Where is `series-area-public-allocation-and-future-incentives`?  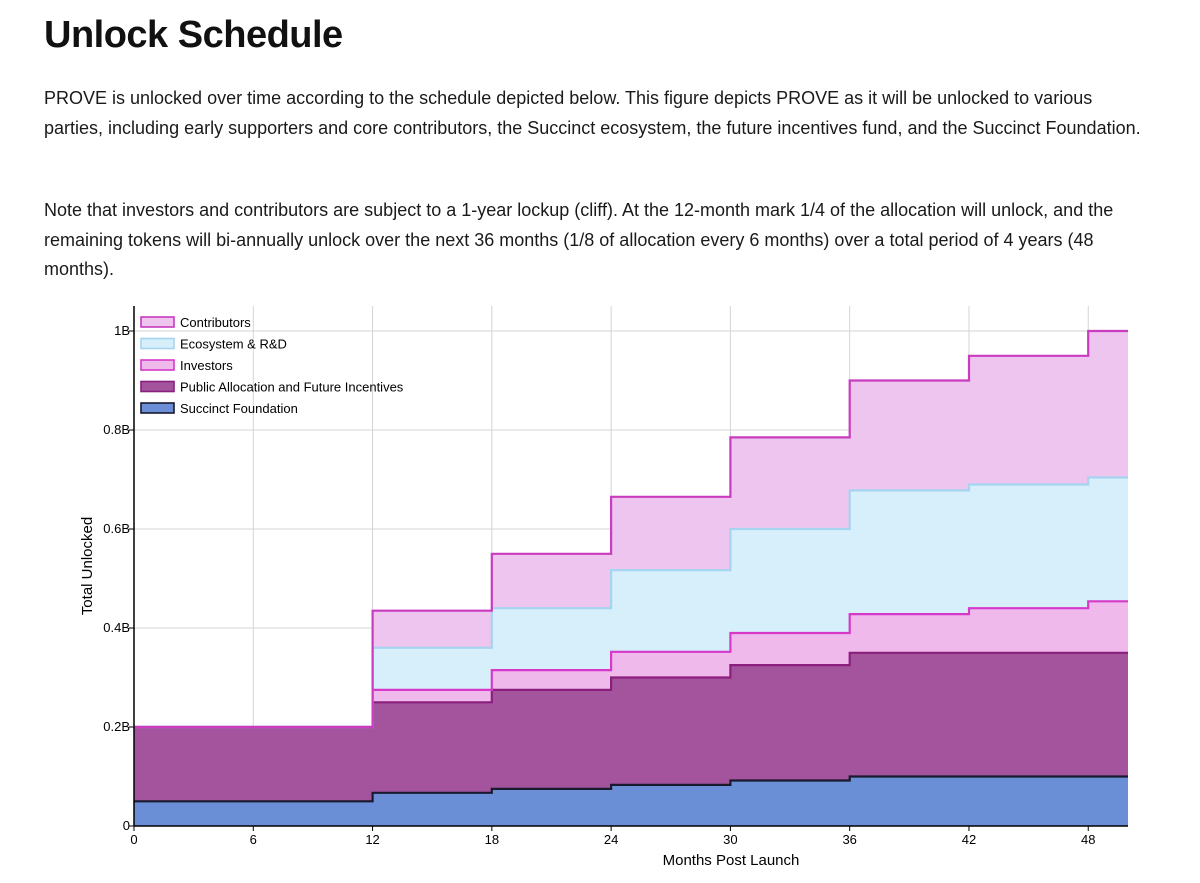 series-area-public-allocation-and-future-incentives is located at coordinates (631, 727).